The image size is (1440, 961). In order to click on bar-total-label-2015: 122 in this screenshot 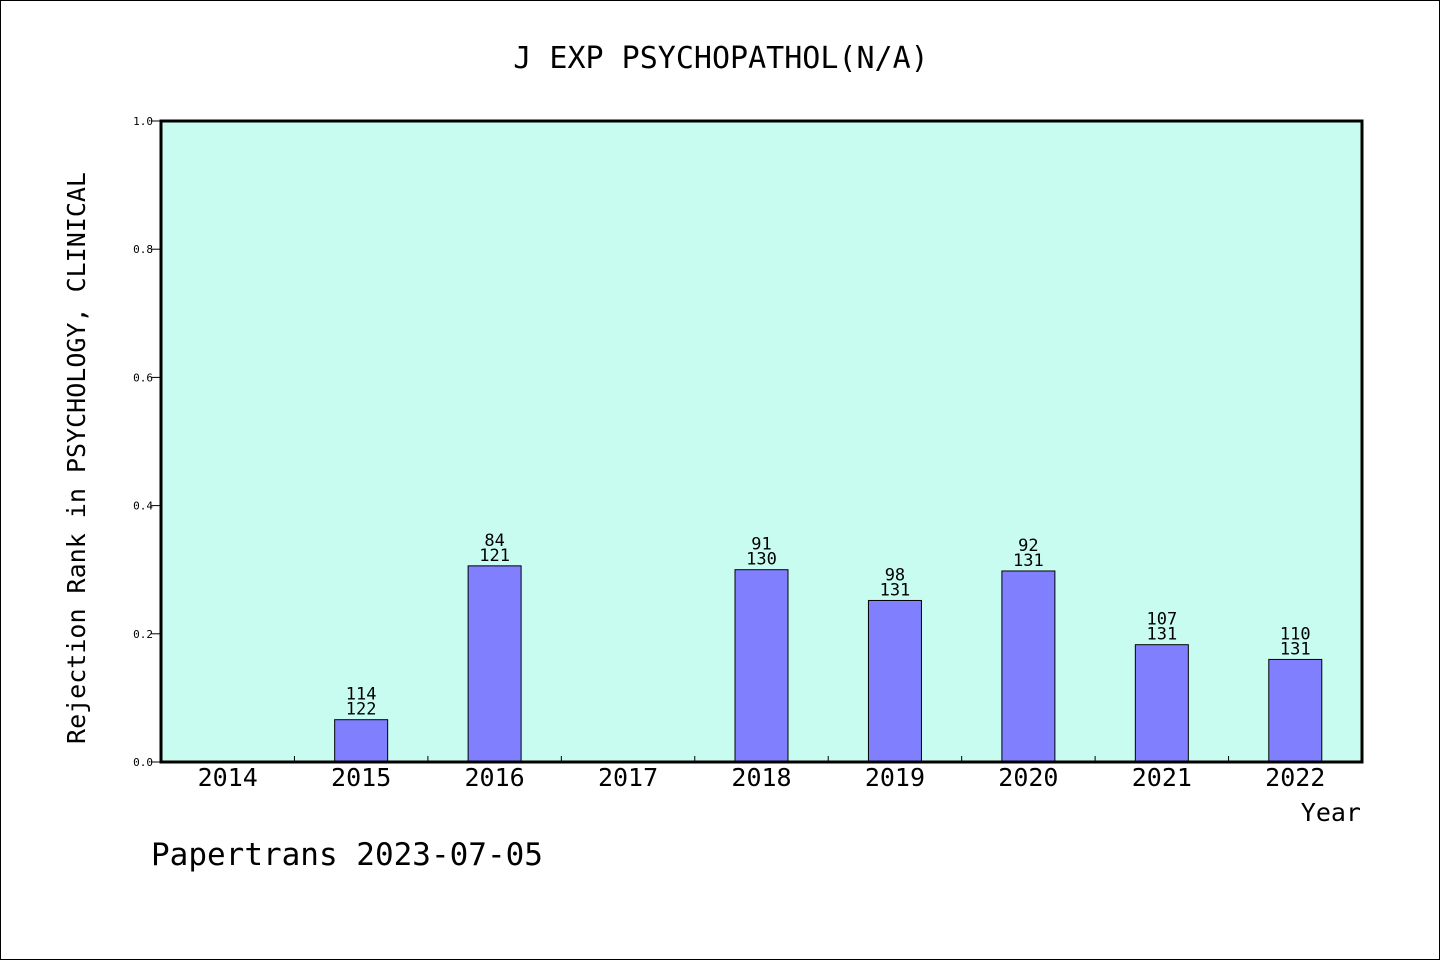, I will do `click(361, 710)`.